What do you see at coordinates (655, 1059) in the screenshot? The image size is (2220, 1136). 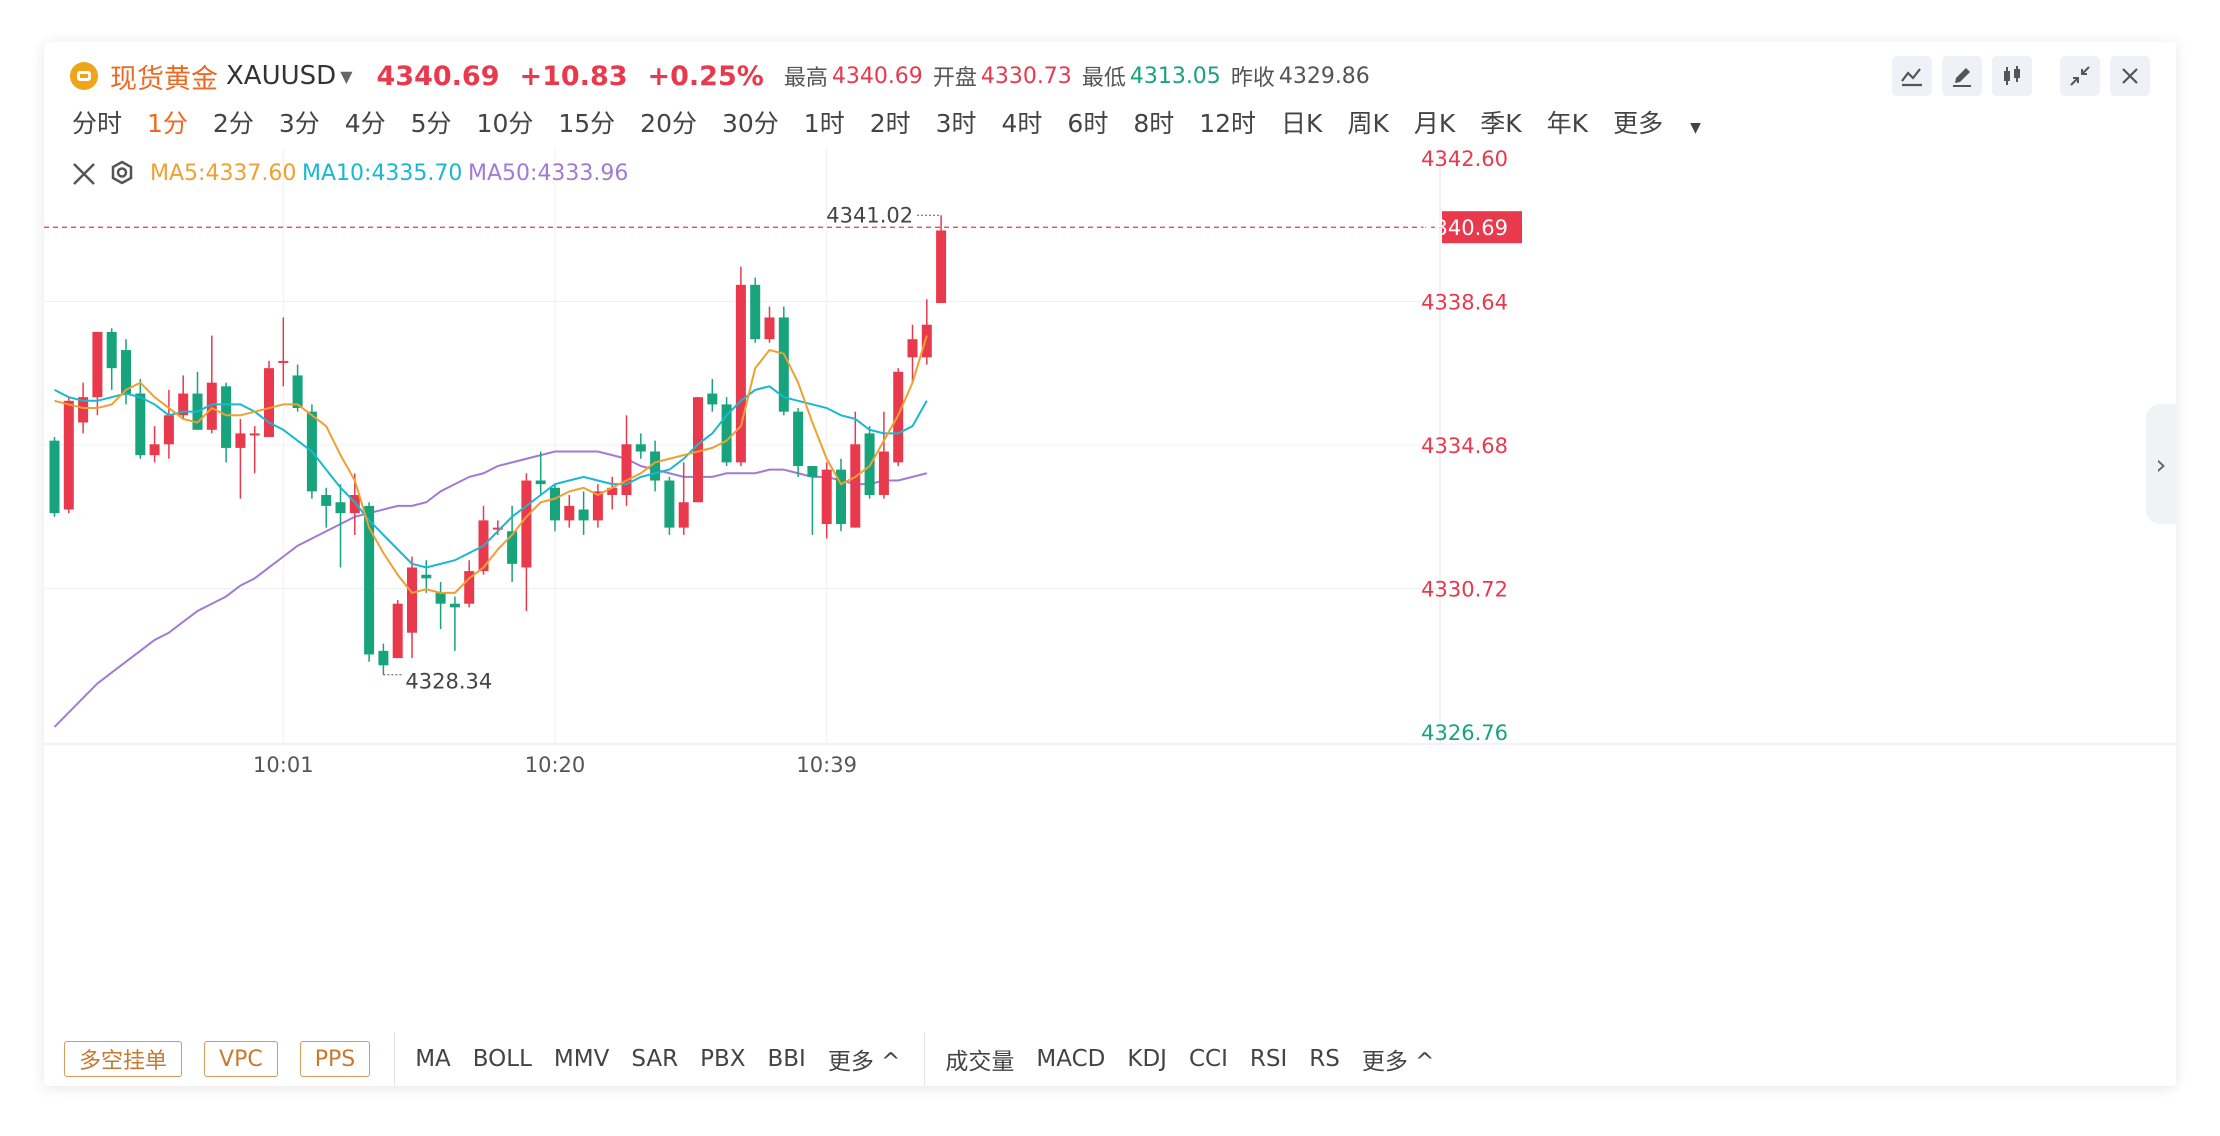 I see `indicator-sar: SAR` at bounding box center [655, 1059].